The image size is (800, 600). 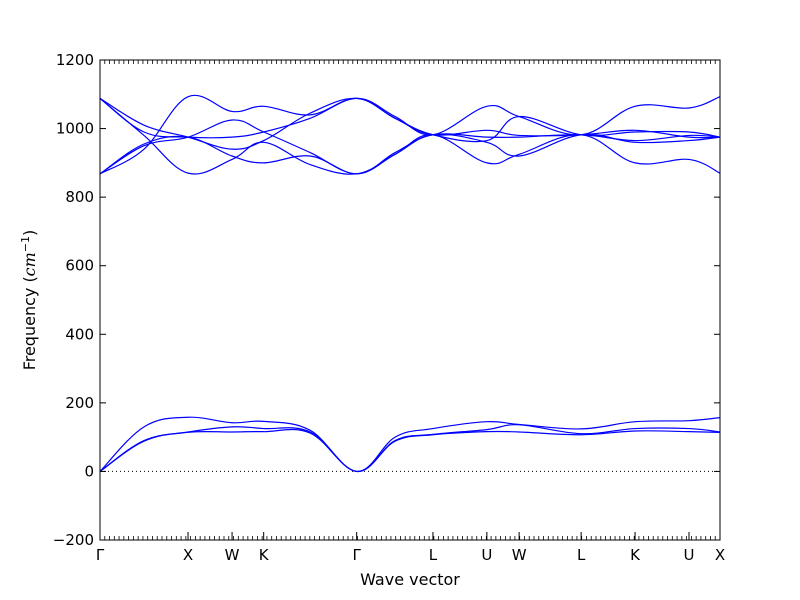 I want to click on y-axis-title: Frequency (cm−1), so click(x=29, y=300).